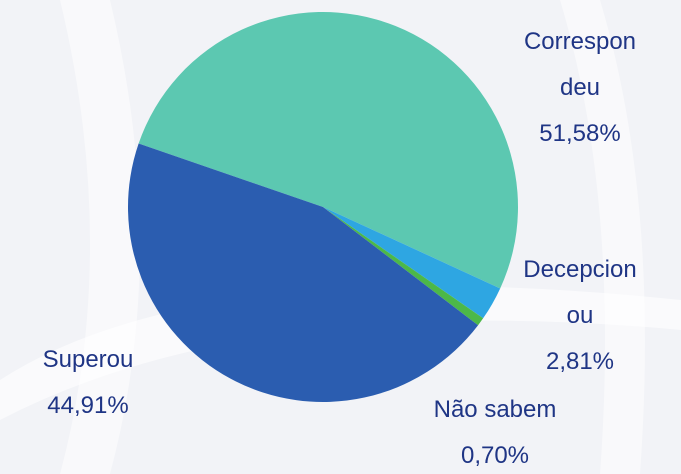  I want to click on slice-label: Correspondeu 51,58%, so click(580, 88).